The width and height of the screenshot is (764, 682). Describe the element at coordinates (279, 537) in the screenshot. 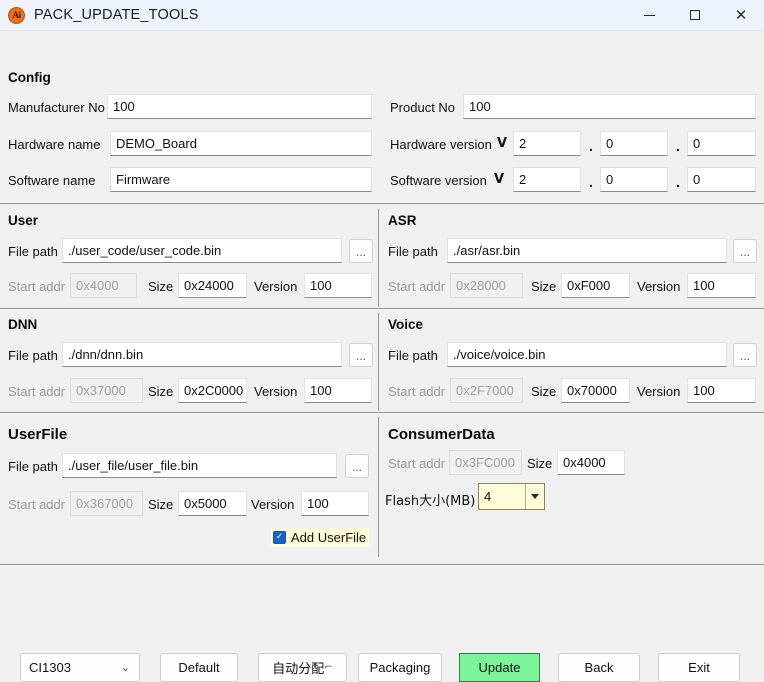

I see `checkbox-checked-icon: ✓` at that location.